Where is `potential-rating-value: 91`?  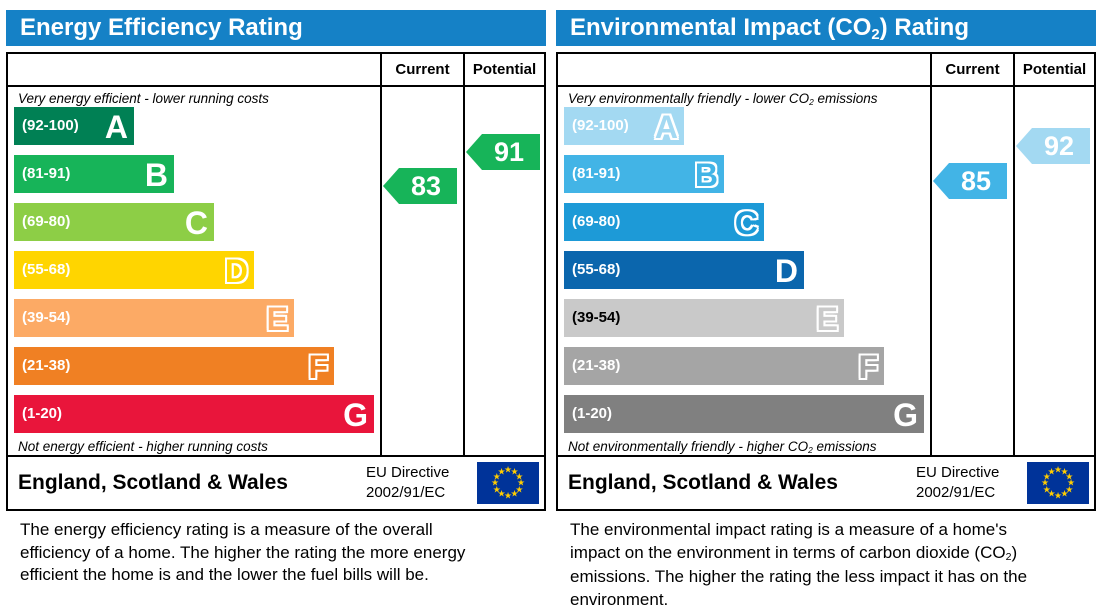 potential-rating-value: 91 is located at coordinates (509, 152).